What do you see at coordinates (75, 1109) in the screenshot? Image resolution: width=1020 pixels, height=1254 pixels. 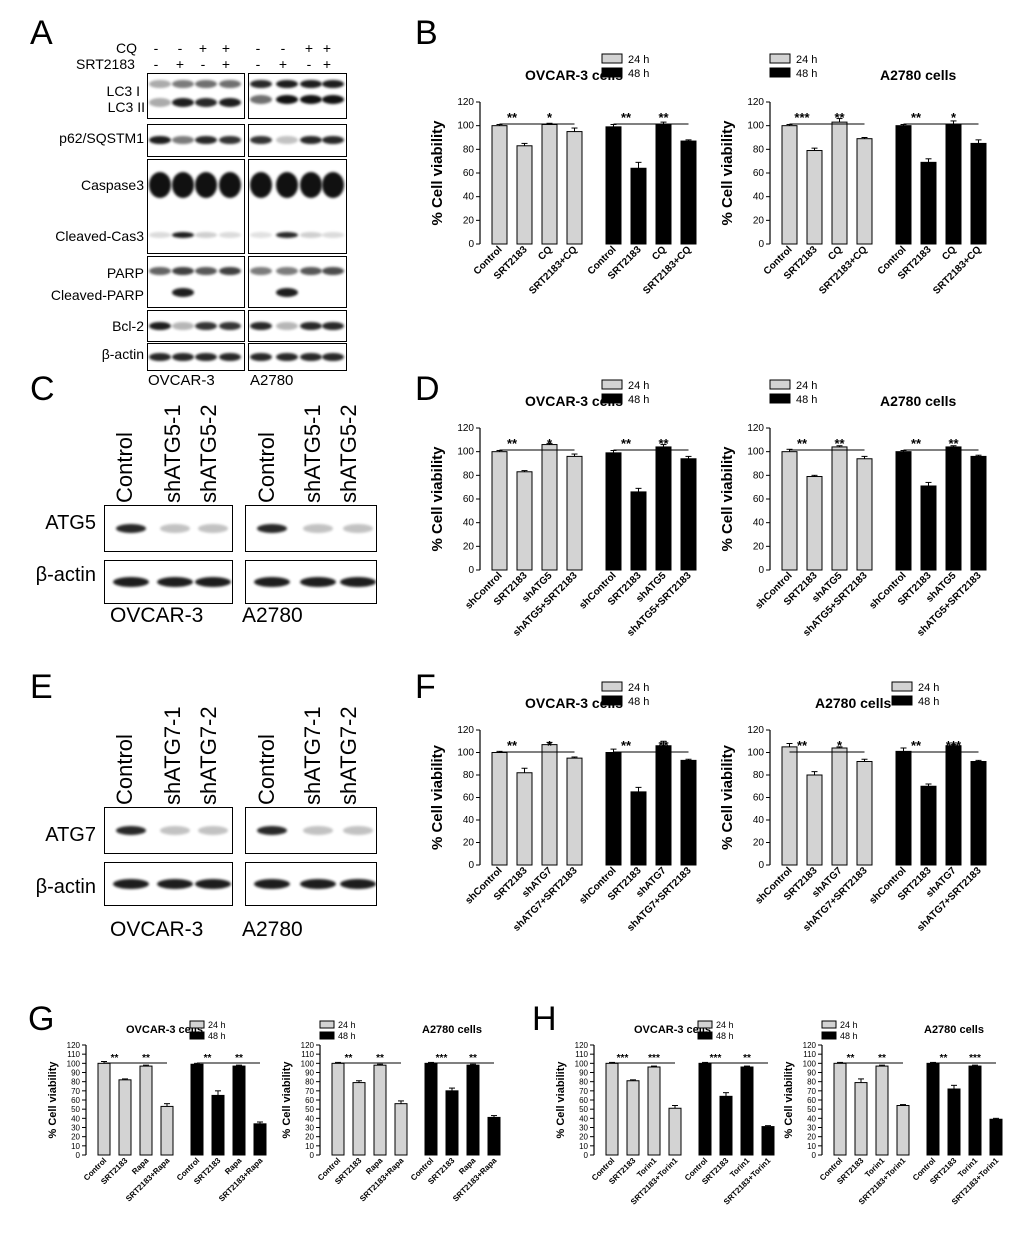 I see `y-tick-label: 50` at bounding box center [75, 1109].